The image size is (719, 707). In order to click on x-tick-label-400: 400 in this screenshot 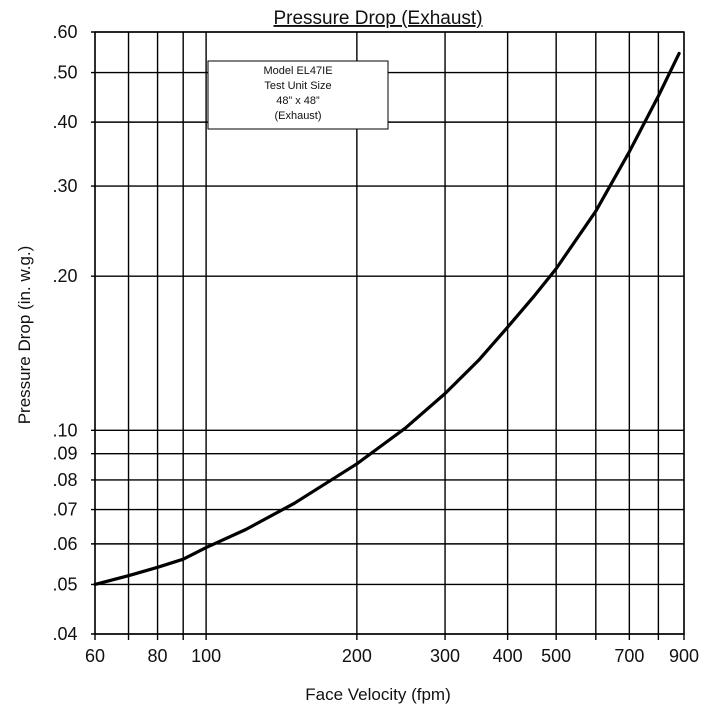, I will do `click(508, 656)`.